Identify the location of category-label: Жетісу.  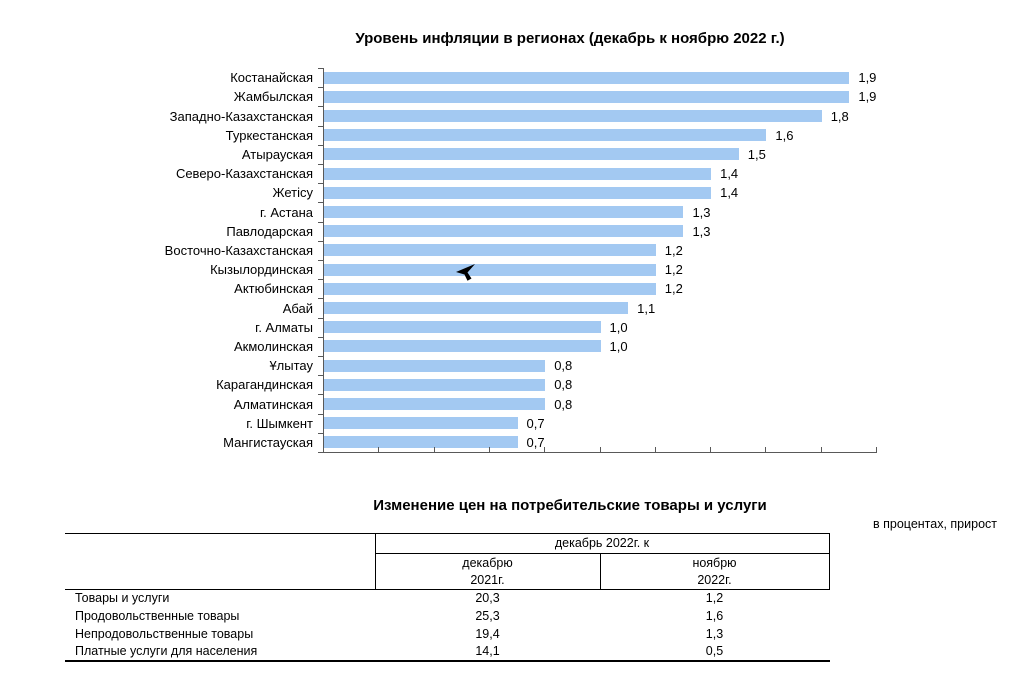
(293, 193).